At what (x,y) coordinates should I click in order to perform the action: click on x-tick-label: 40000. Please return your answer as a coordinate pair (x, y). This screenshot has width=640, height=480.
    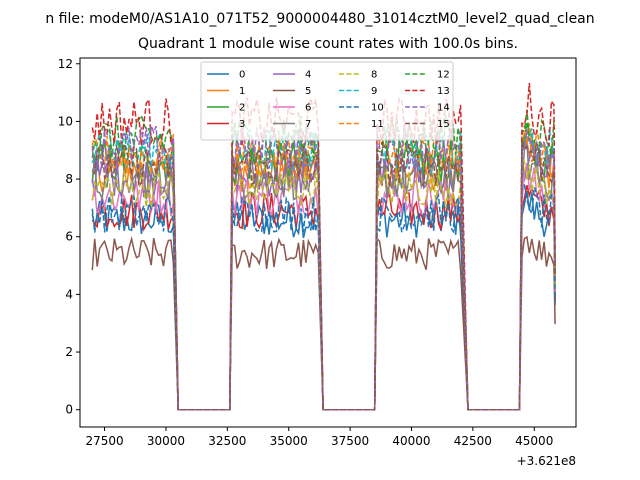
    Looking at the image, I should click on (411, 441).